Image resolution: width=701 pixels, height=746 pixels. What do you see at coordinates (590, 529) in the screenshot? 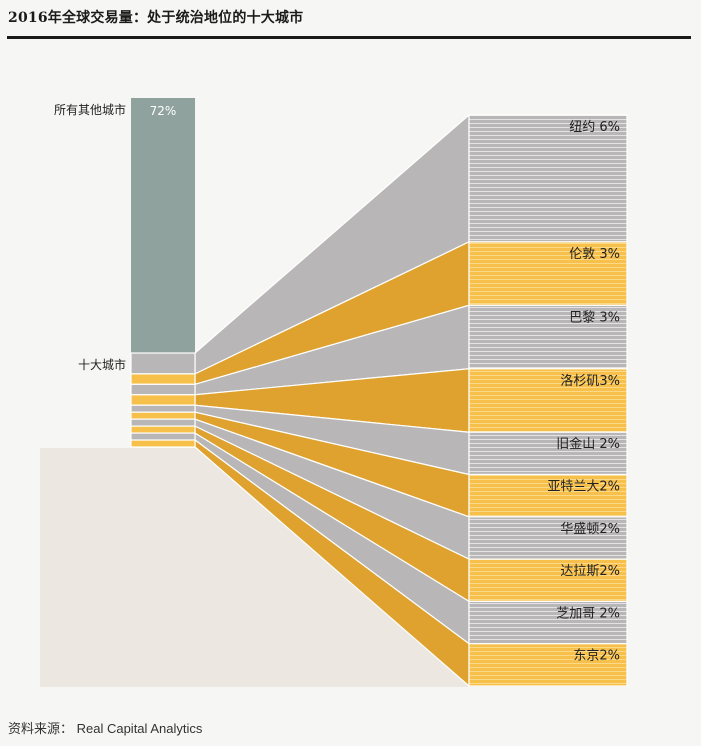
I see `city-label: 华盛顿2%` at bounding box center [590, 529].